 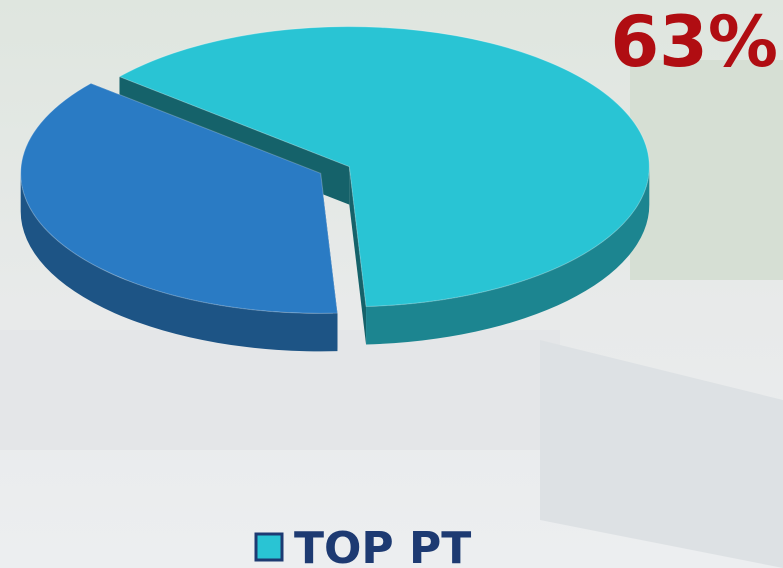 What do you see at coordinates (382, 545) in the screenshot?
I see `legend-label: TOP PT` at bounding box center [382, 545].